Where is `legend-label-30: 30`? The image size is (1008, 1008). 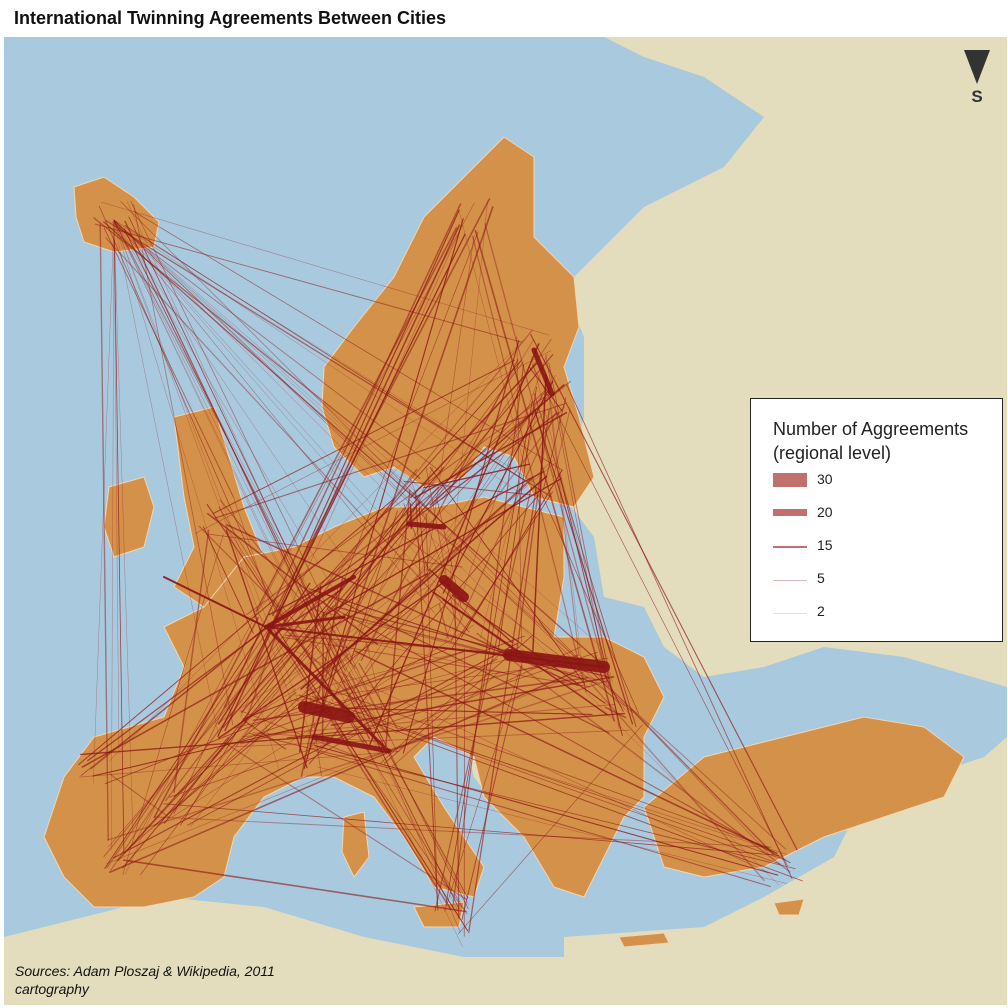
legend-label-30: 30 is located at coordinates (825, 479).